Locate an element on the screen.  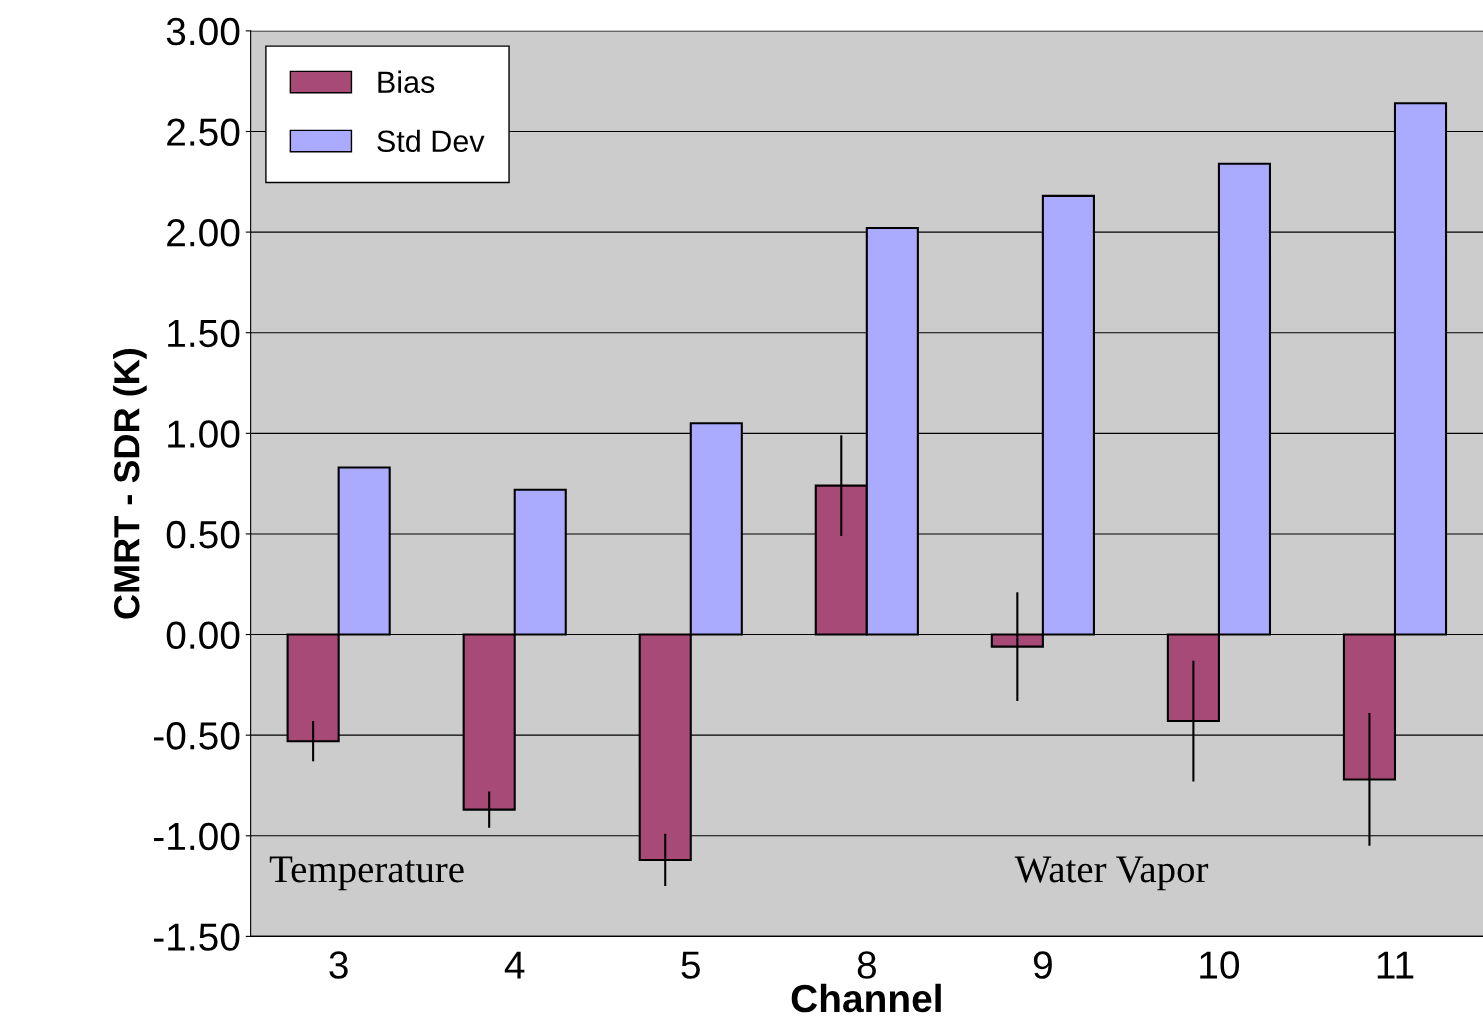
annotation: Temperature is located at coordinates (366, 873).